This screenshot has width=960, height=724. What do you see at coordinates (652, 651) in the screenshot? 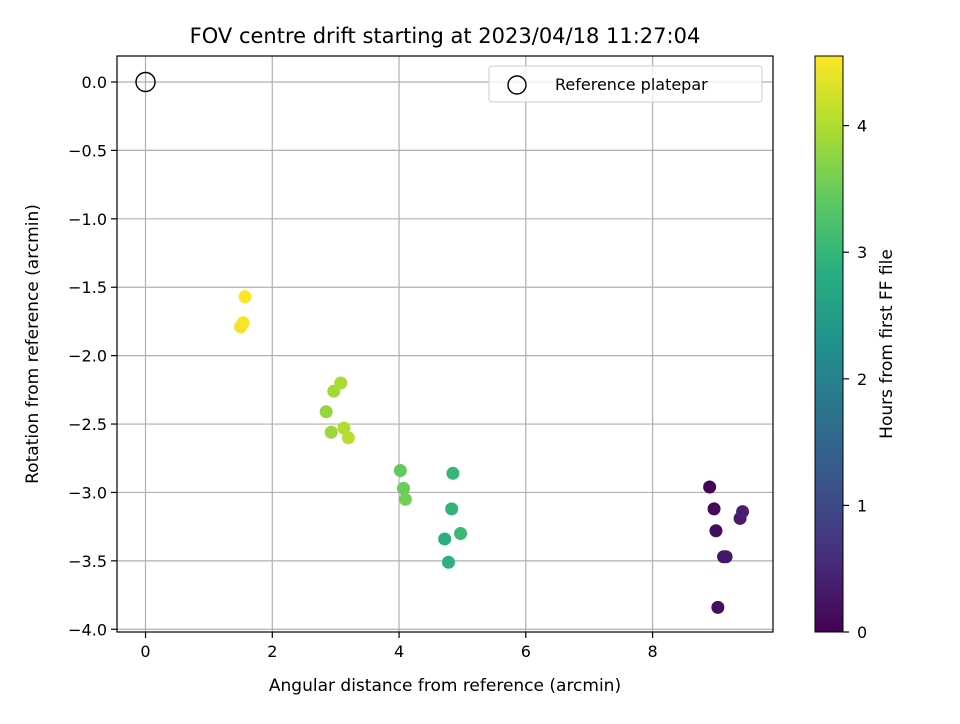
I see `x-tick-label: 8` at bounding box center [652, 651].